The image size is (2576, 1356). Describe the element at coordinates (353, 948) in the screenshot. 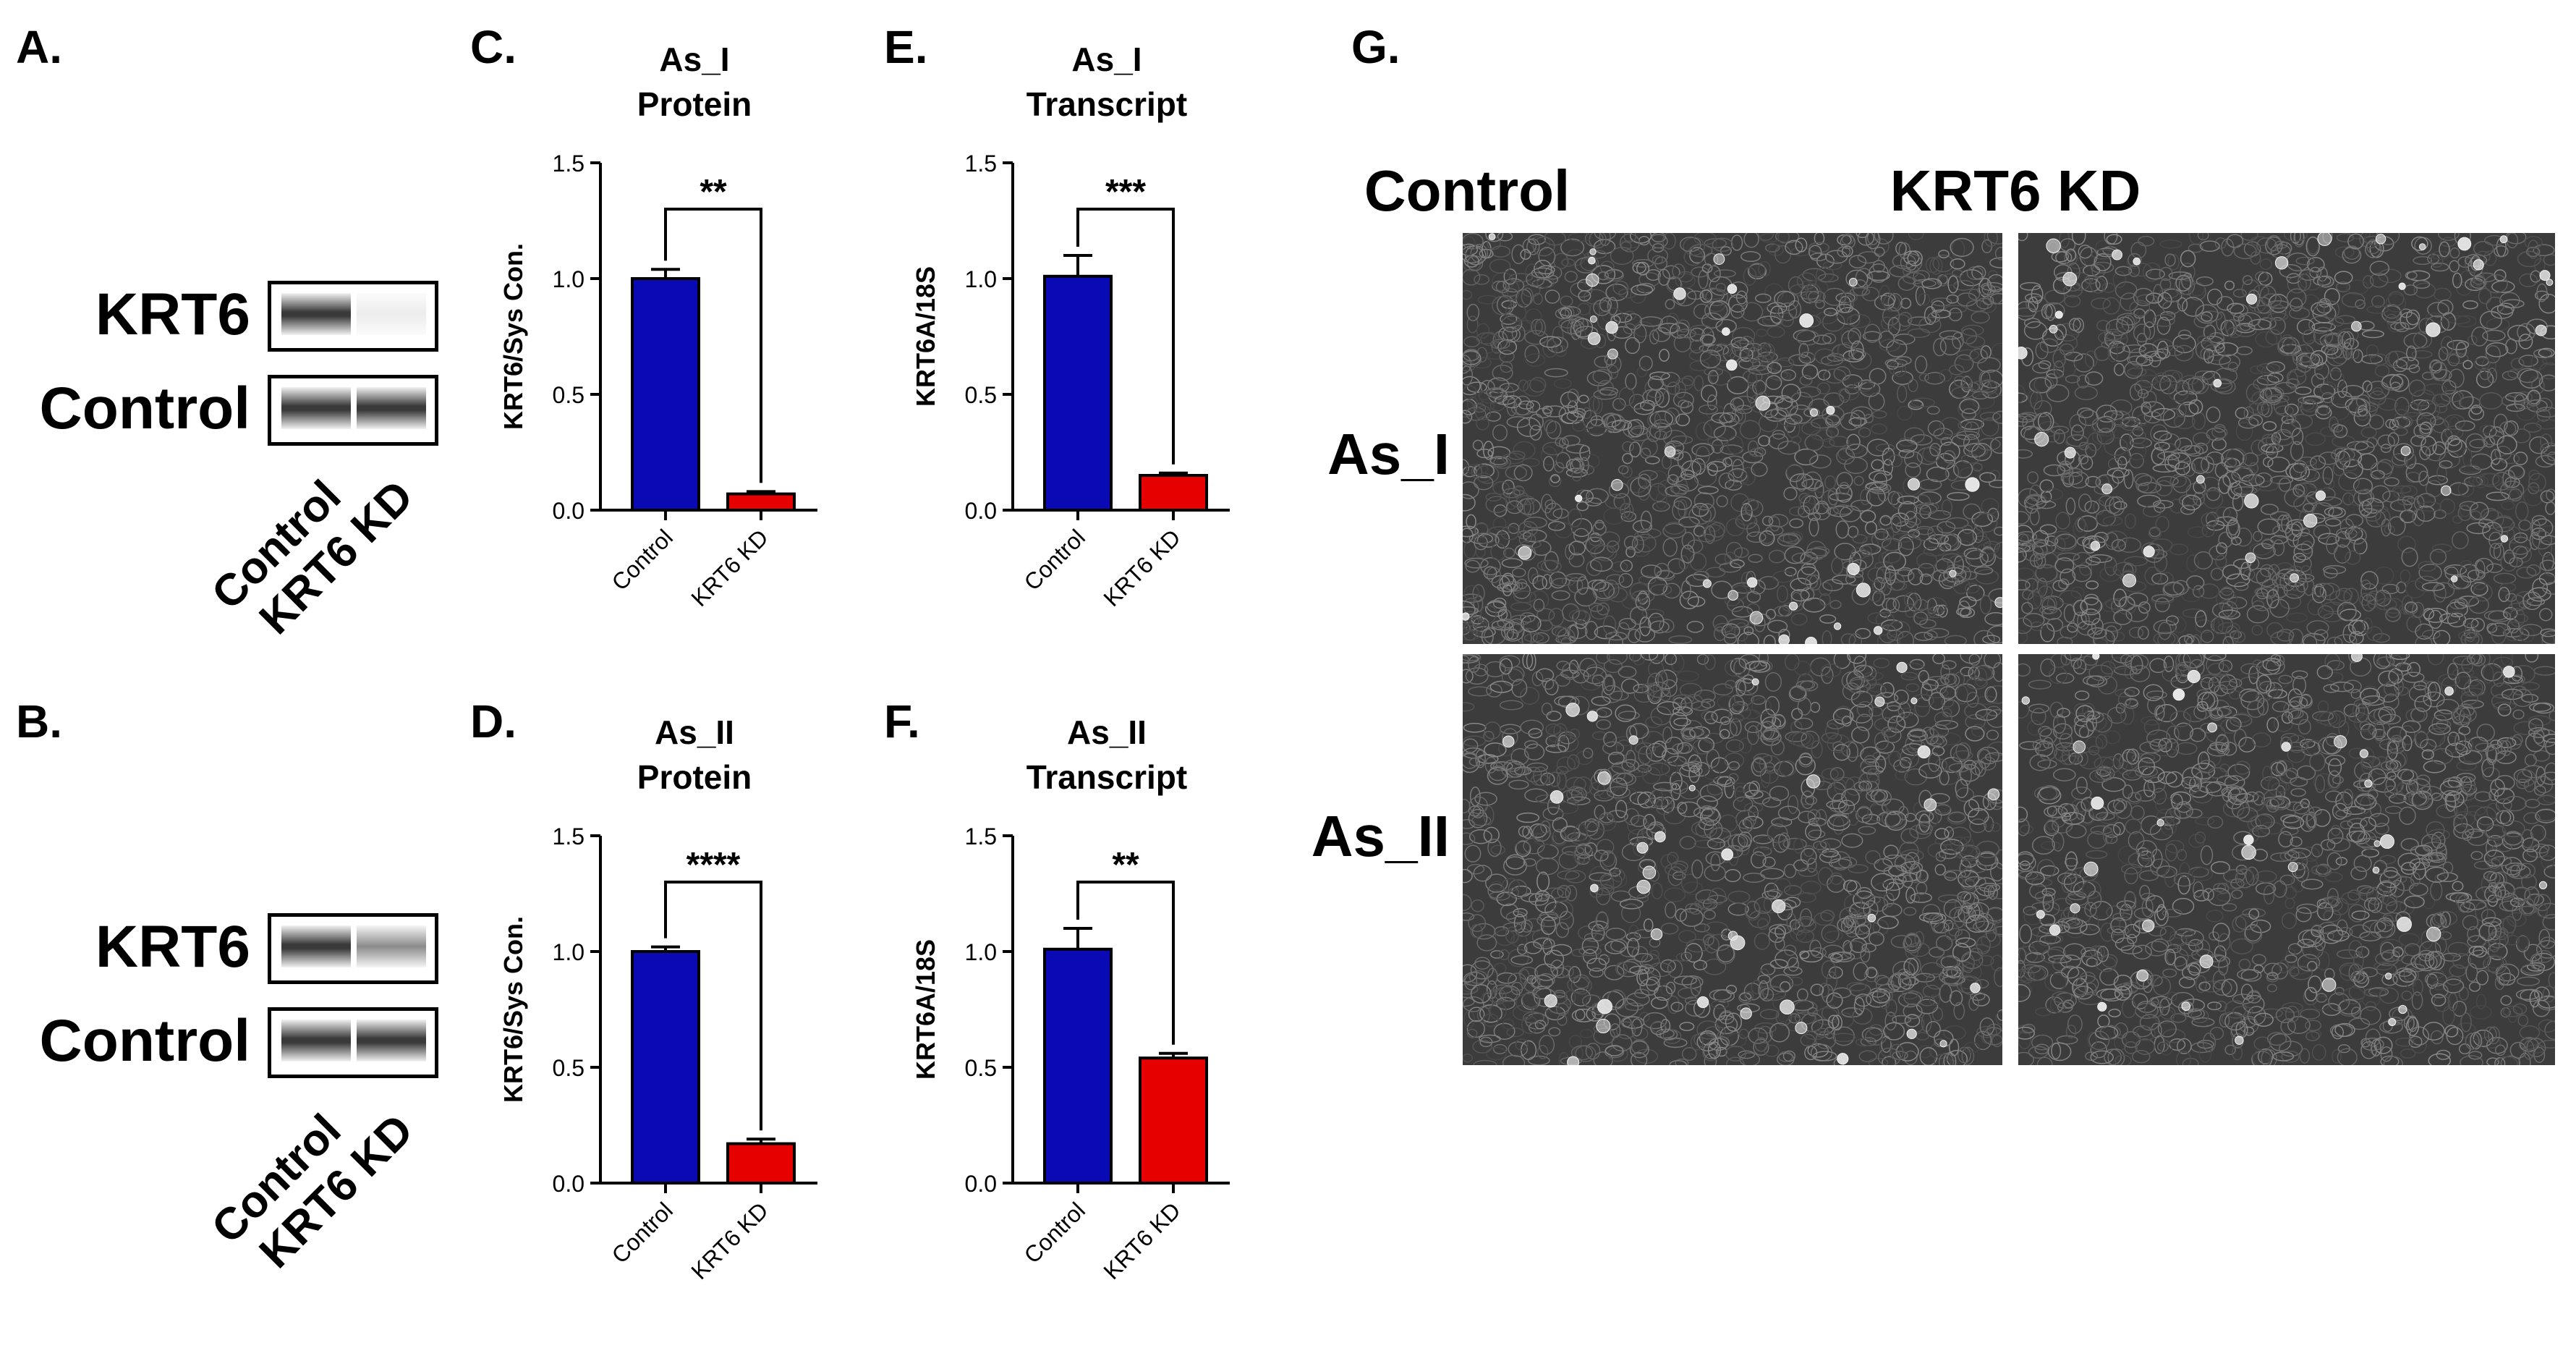

I see `blot-b-krt6-box` at that location.